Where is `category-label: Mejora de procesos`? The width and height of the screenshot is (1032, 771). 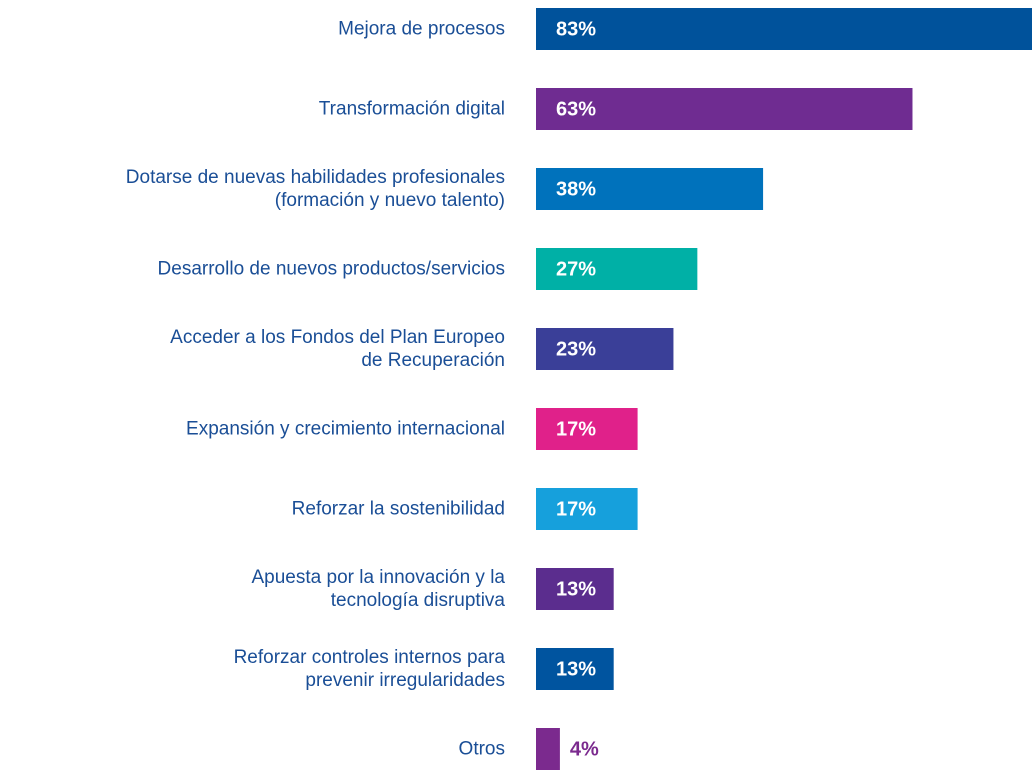 category-label: Mejora de procesos is located at coordinates (421, 29).